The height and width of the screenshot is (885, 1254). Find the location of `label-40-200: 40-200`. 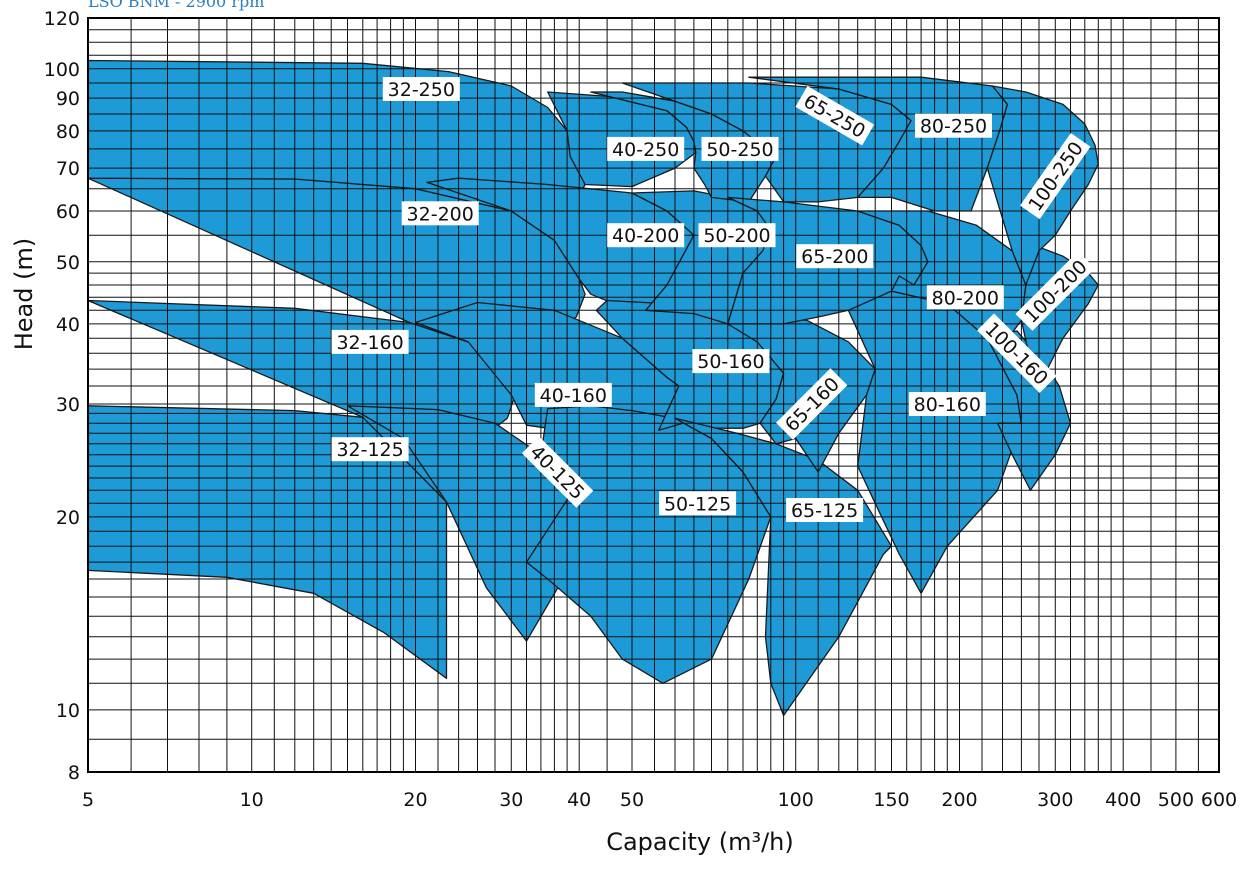

label-40-200: 40-200 is located at coordinates (646, 235).